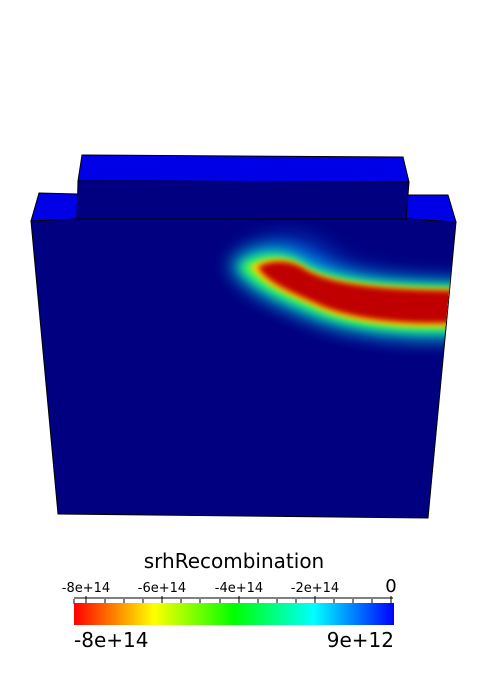 The image size is (485, 700). I want to click on colorbar-max-label: 9e+12, so click(360, 640).